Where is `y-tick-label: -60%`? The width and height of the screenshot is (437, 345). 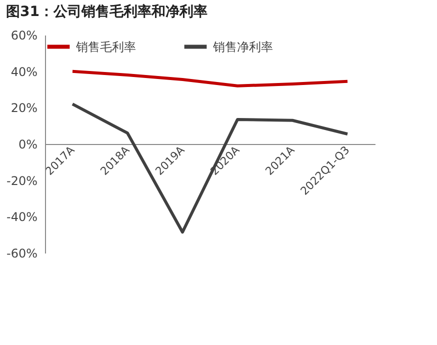
y-tick-label: -60% is located at coordinates (22, 253).